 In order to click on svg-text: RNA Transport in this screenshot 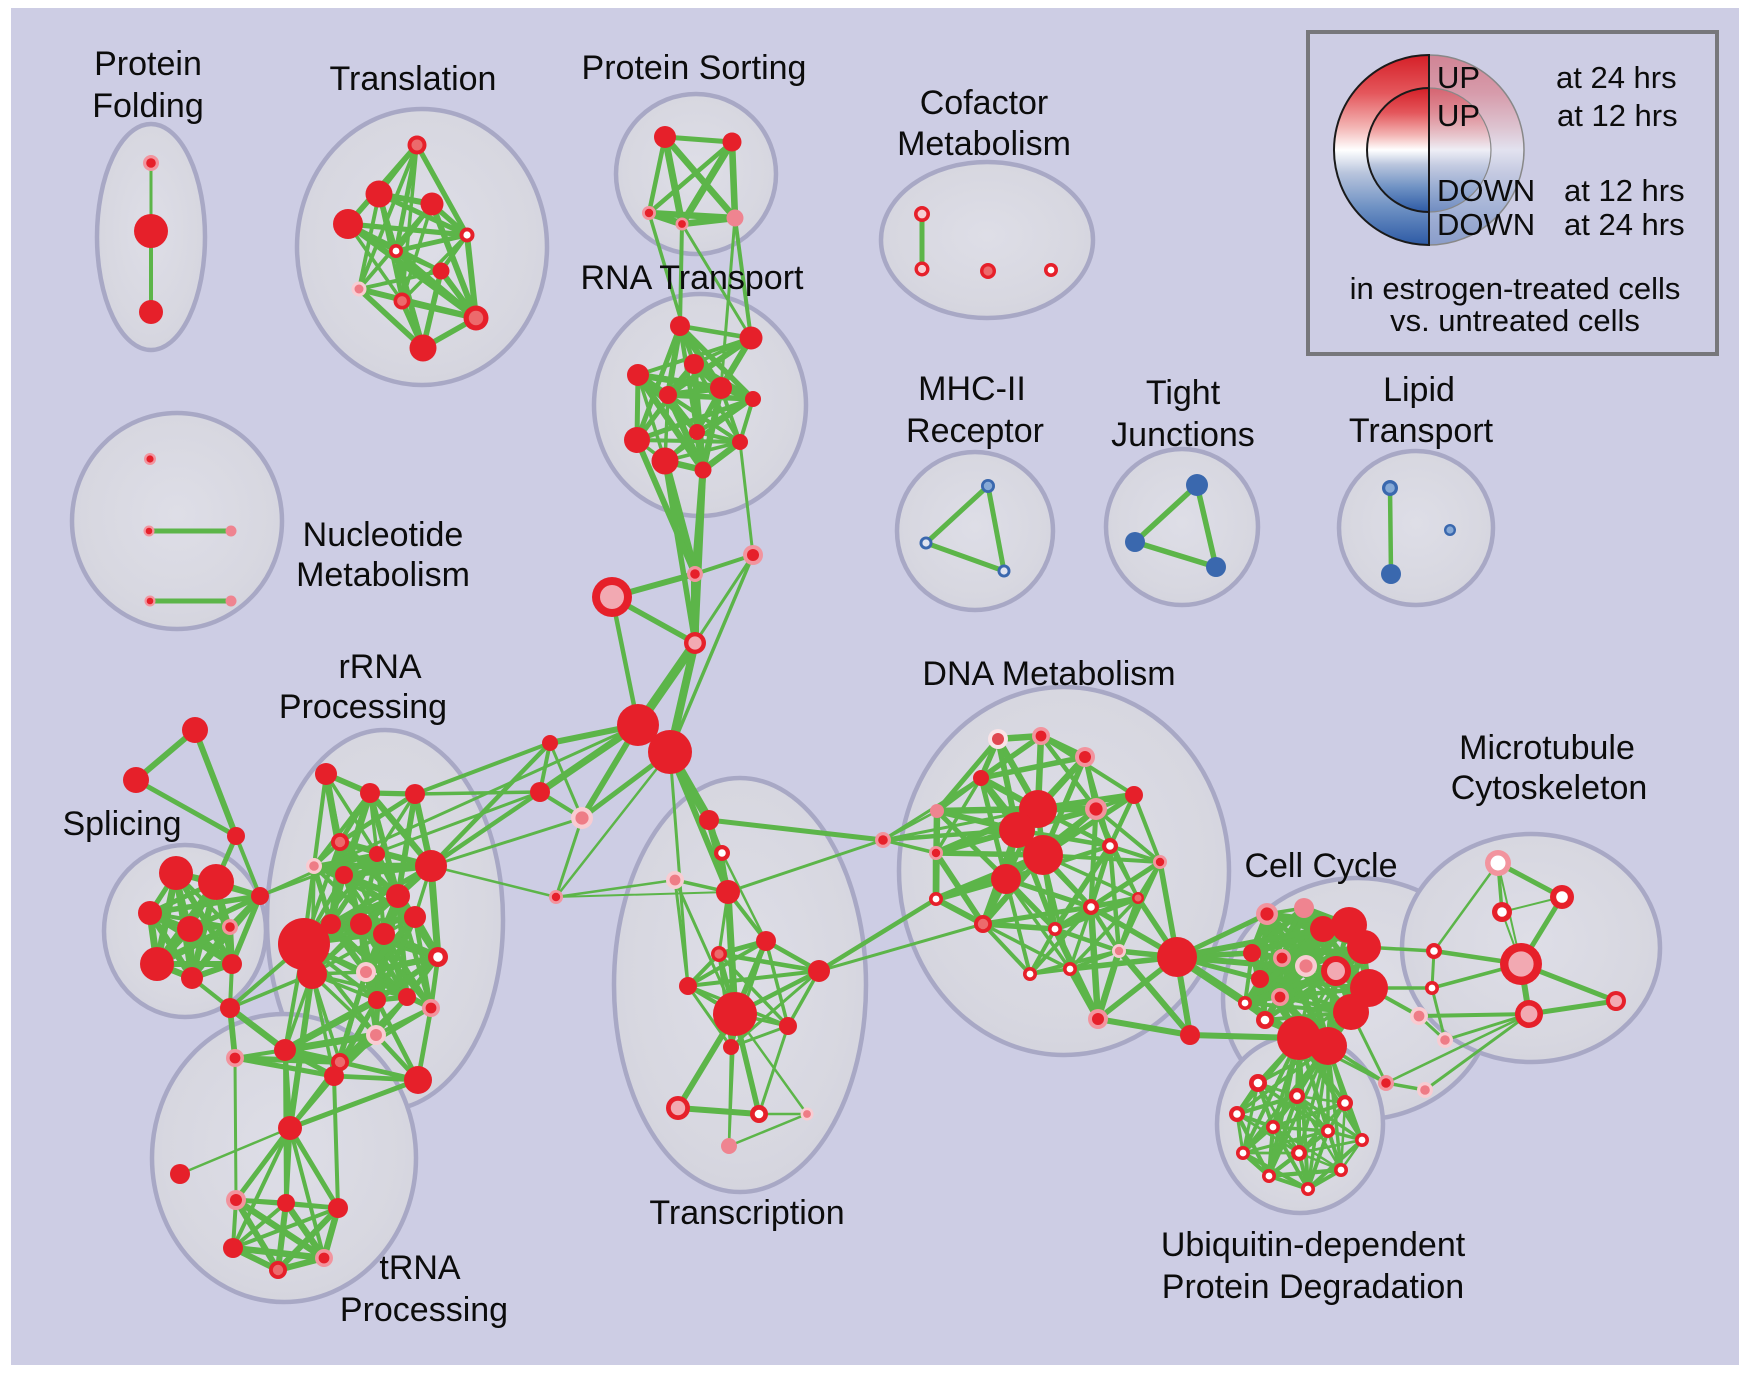, I will do `click(693, 278)`.